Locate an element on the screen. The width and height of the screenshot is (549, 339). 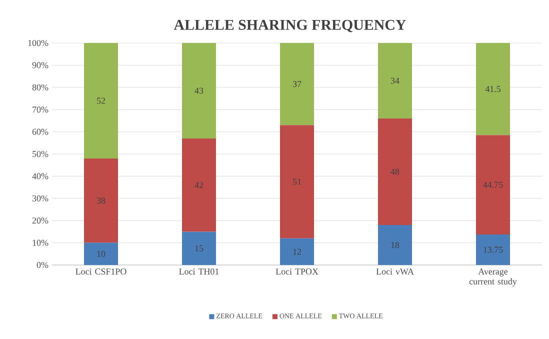
data-label: 51 is located at coordinates (297, 181).